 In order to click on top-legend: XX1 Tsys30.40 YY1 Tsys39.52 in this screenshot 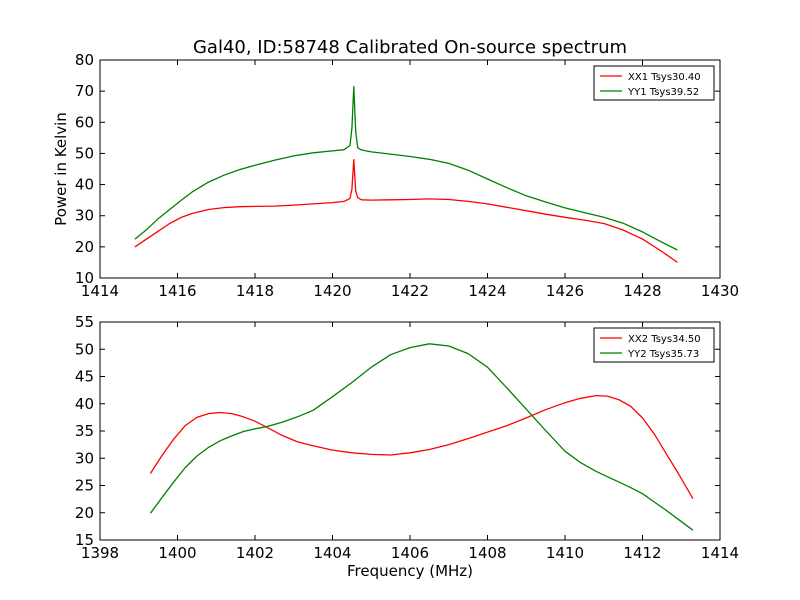, I will do `click(654, 83)`.